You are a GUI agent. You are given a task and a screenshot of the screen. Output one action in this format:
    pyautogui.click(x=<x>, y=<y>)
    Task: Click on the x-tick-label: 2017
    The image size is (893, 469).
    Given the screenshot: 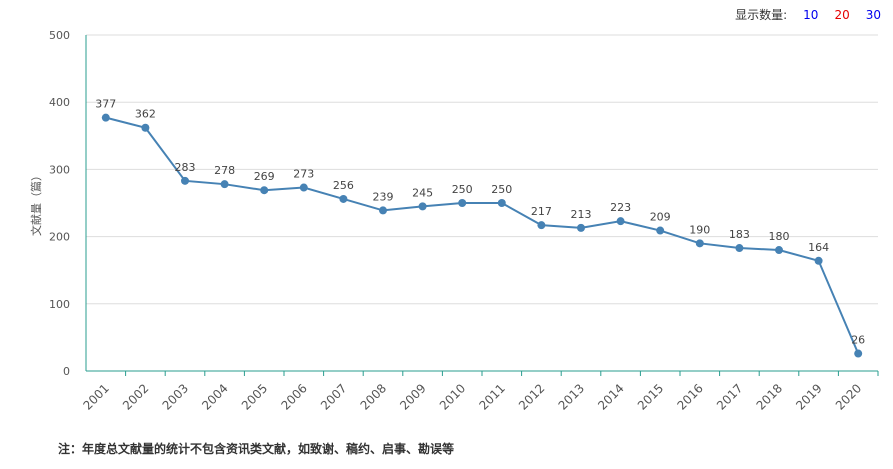 What is the action you would take?
    pyautogui.click(x=729, y=396)
    